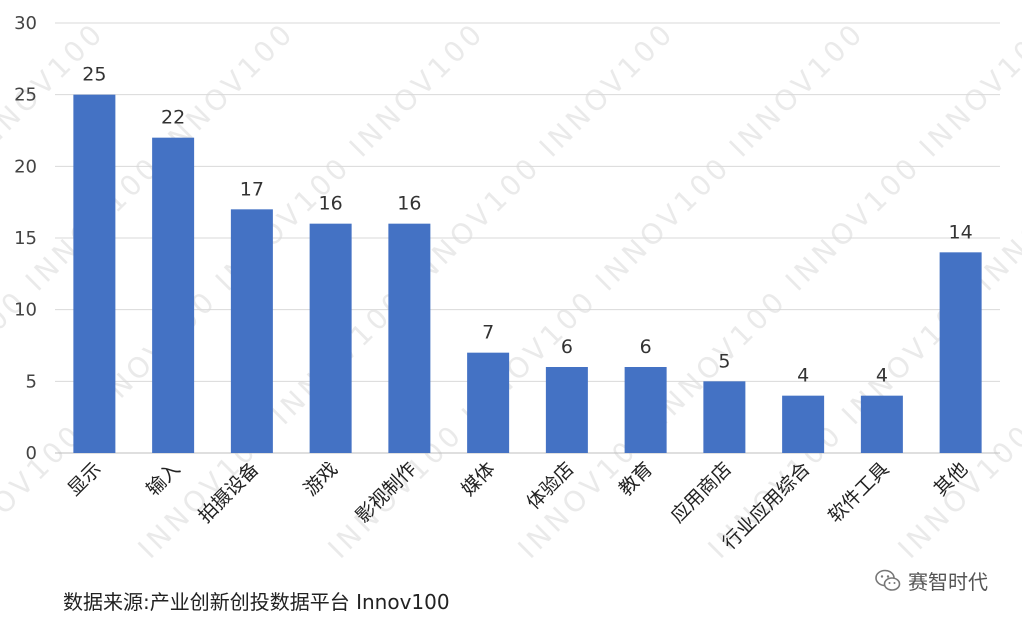 This screenshot has height=626, width=1022. What do you see at coordinates (31, 381) in the screenshot?
I see `y-tick-label: 5` at bounding box center [31, 381].